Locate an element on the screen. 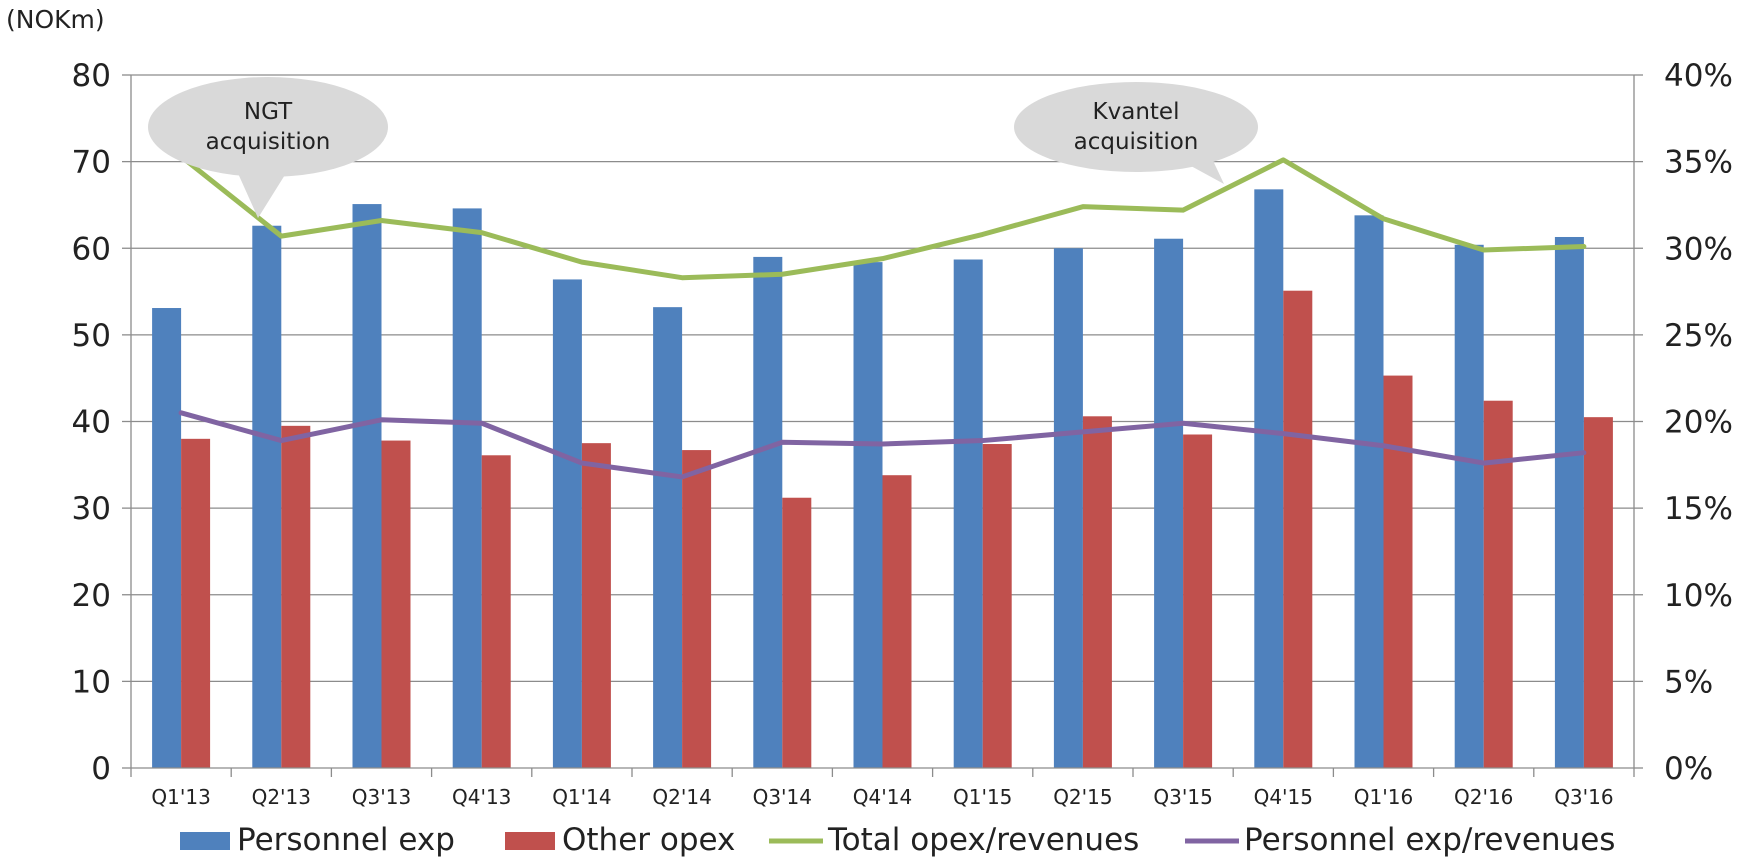 Image resolution: width=1738 pixels, height=865 pixels. right-tick-label: 5% is located at coordinates (1688, 682).